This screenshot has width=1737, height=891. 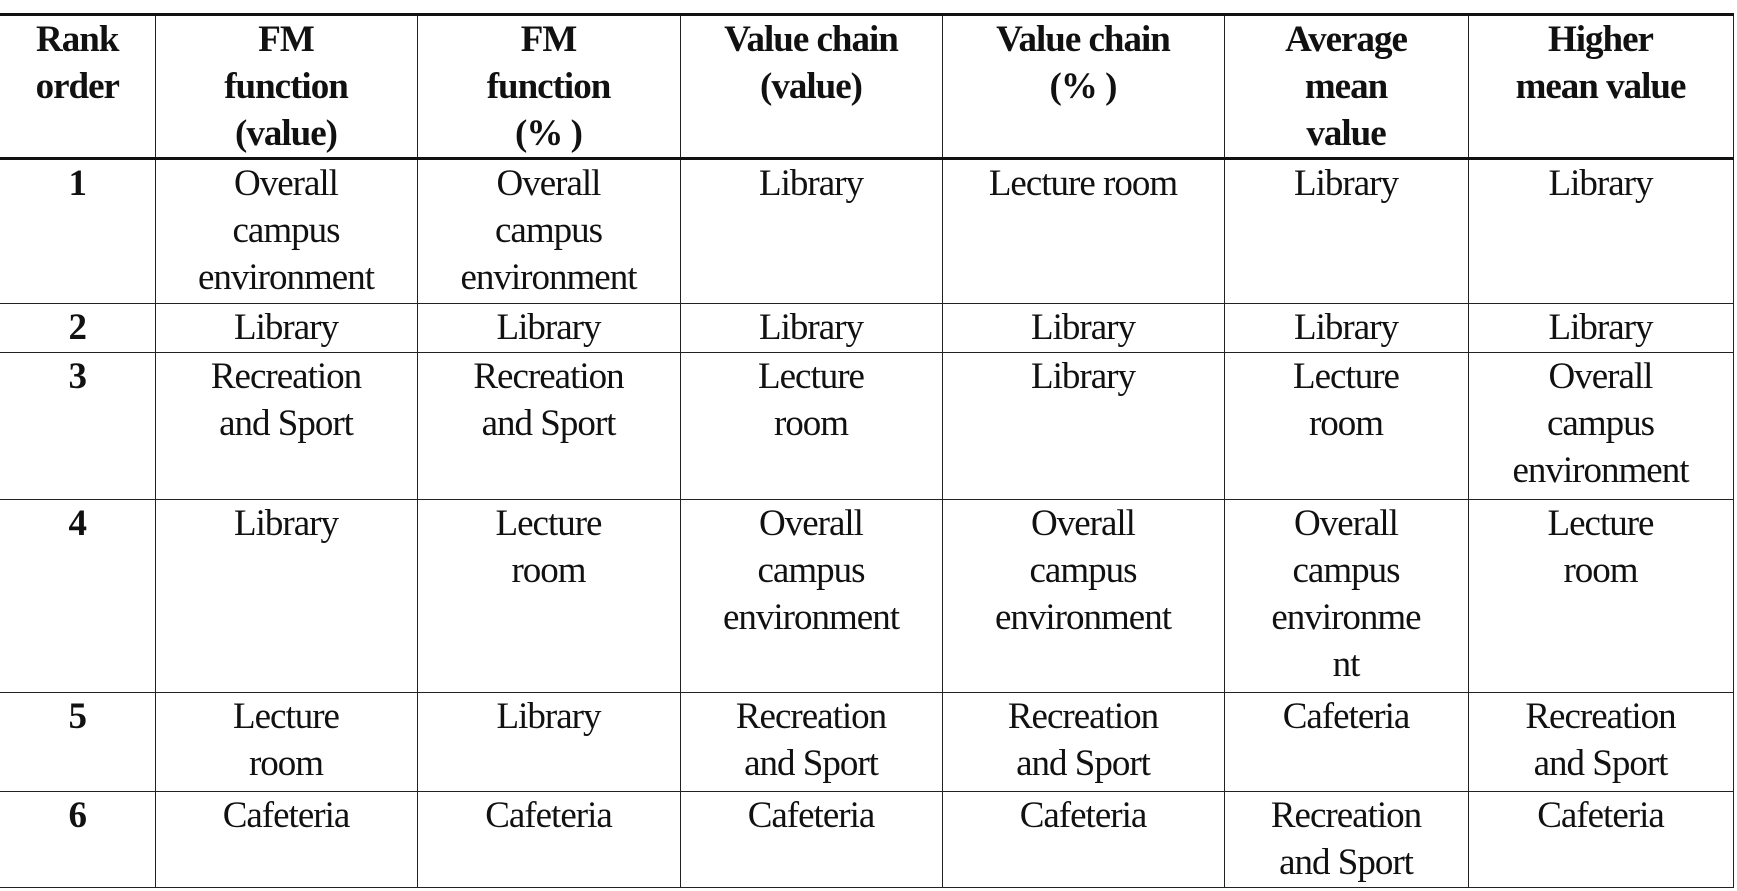 What do you see at coordinates (1346, 86) in the screenshot?
I see `header-average-mean-value: Average mean value` at bounding box center [1346, 86].